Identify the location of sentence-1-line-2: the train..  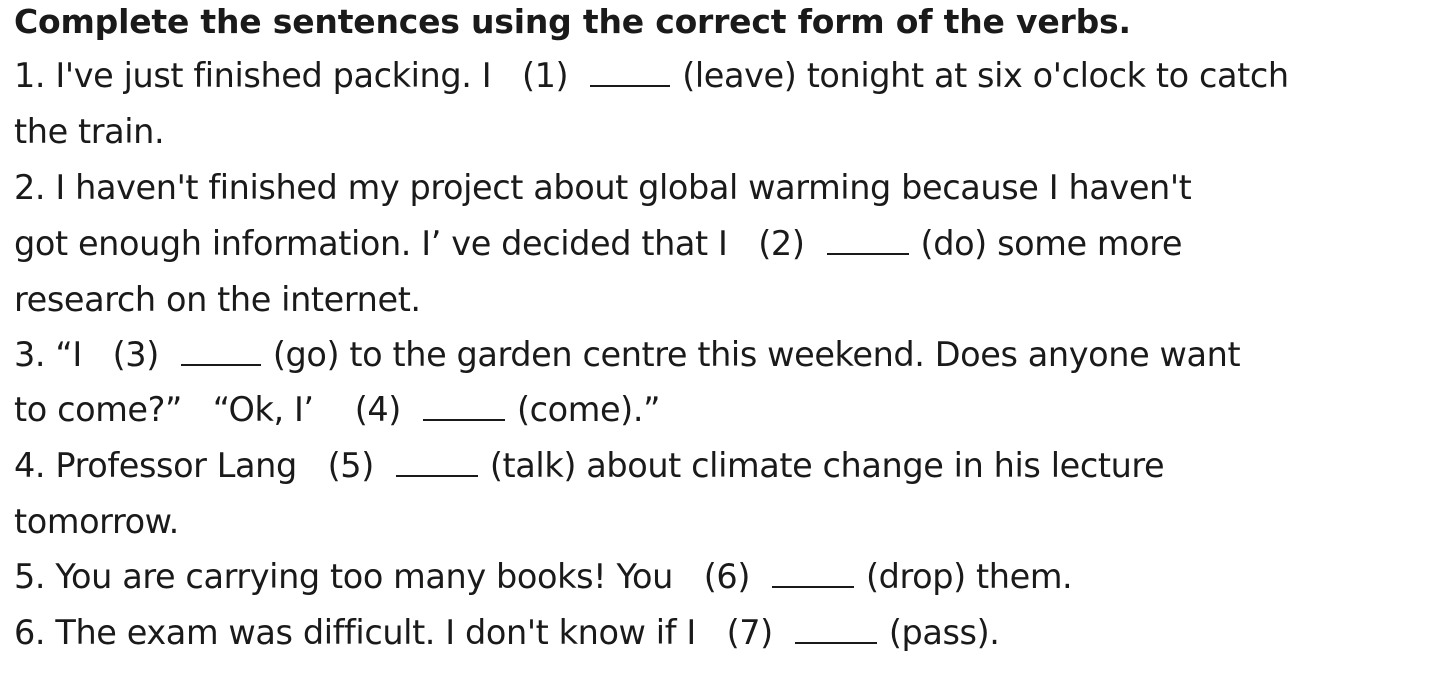
(89, 131).